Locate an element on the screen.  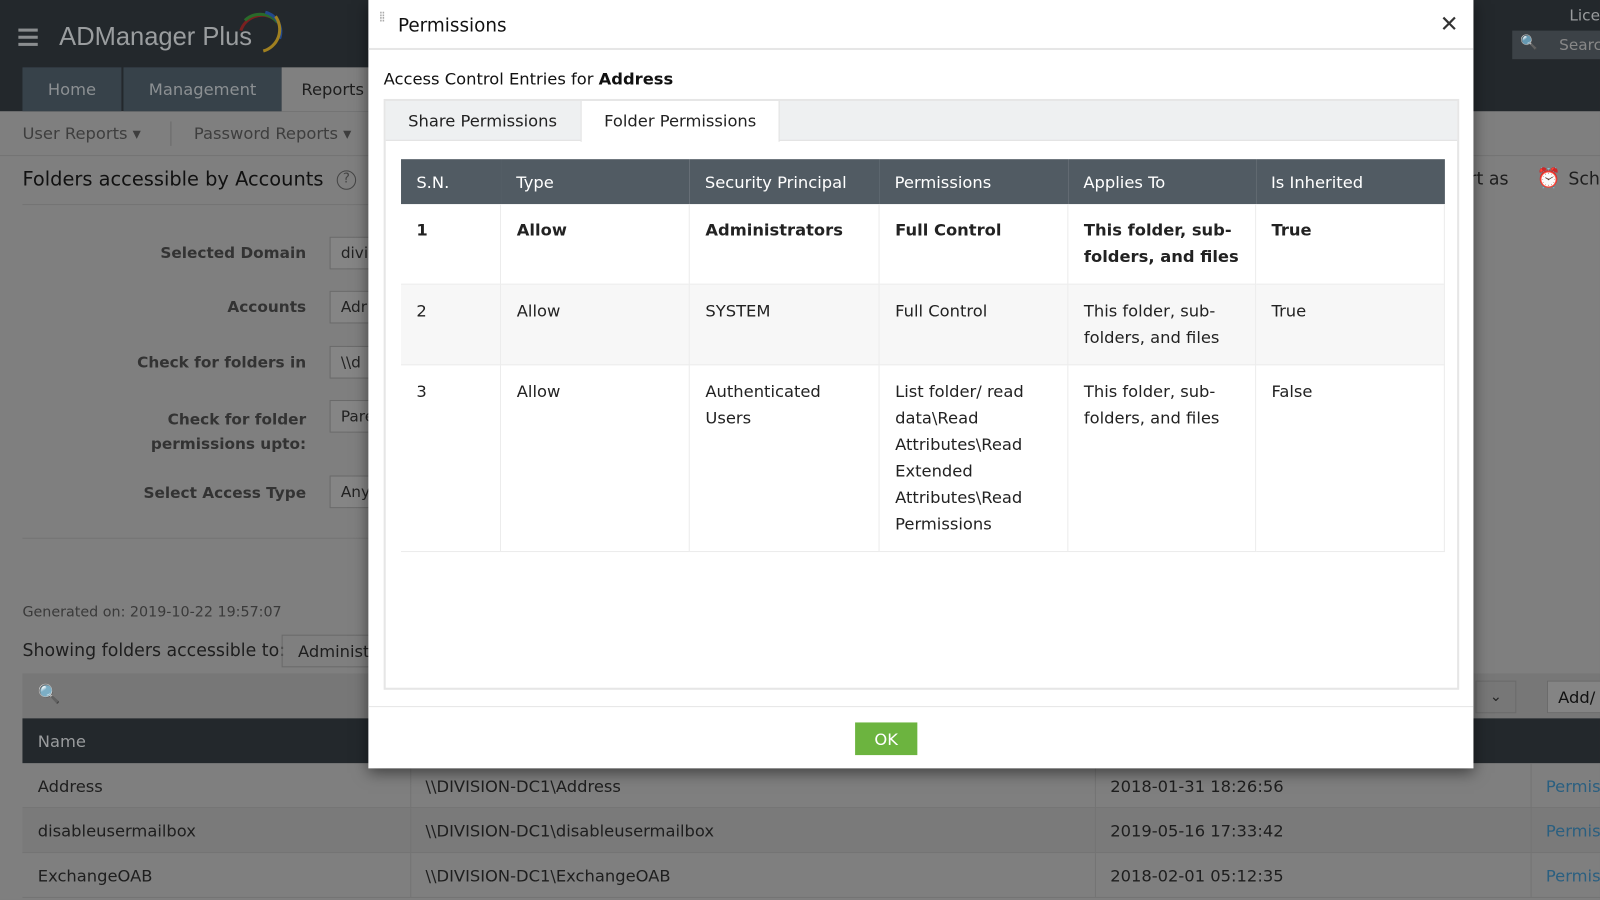
password-reports-menu: Password Reports ▾ is located at coordinates (272, 133).